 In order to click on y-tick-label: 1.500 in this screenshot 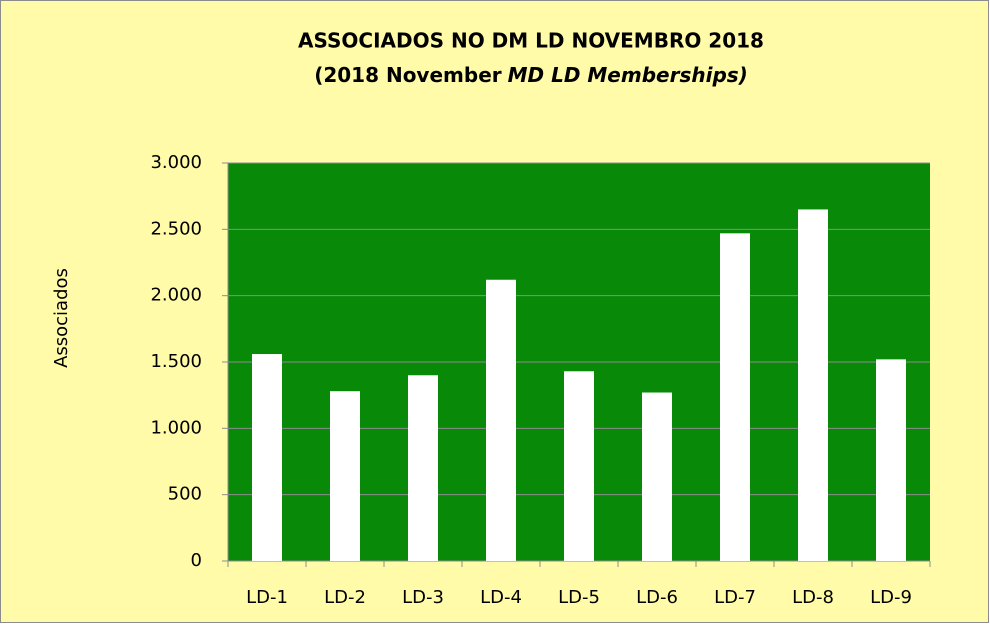, I will do `click(176, 361)`.